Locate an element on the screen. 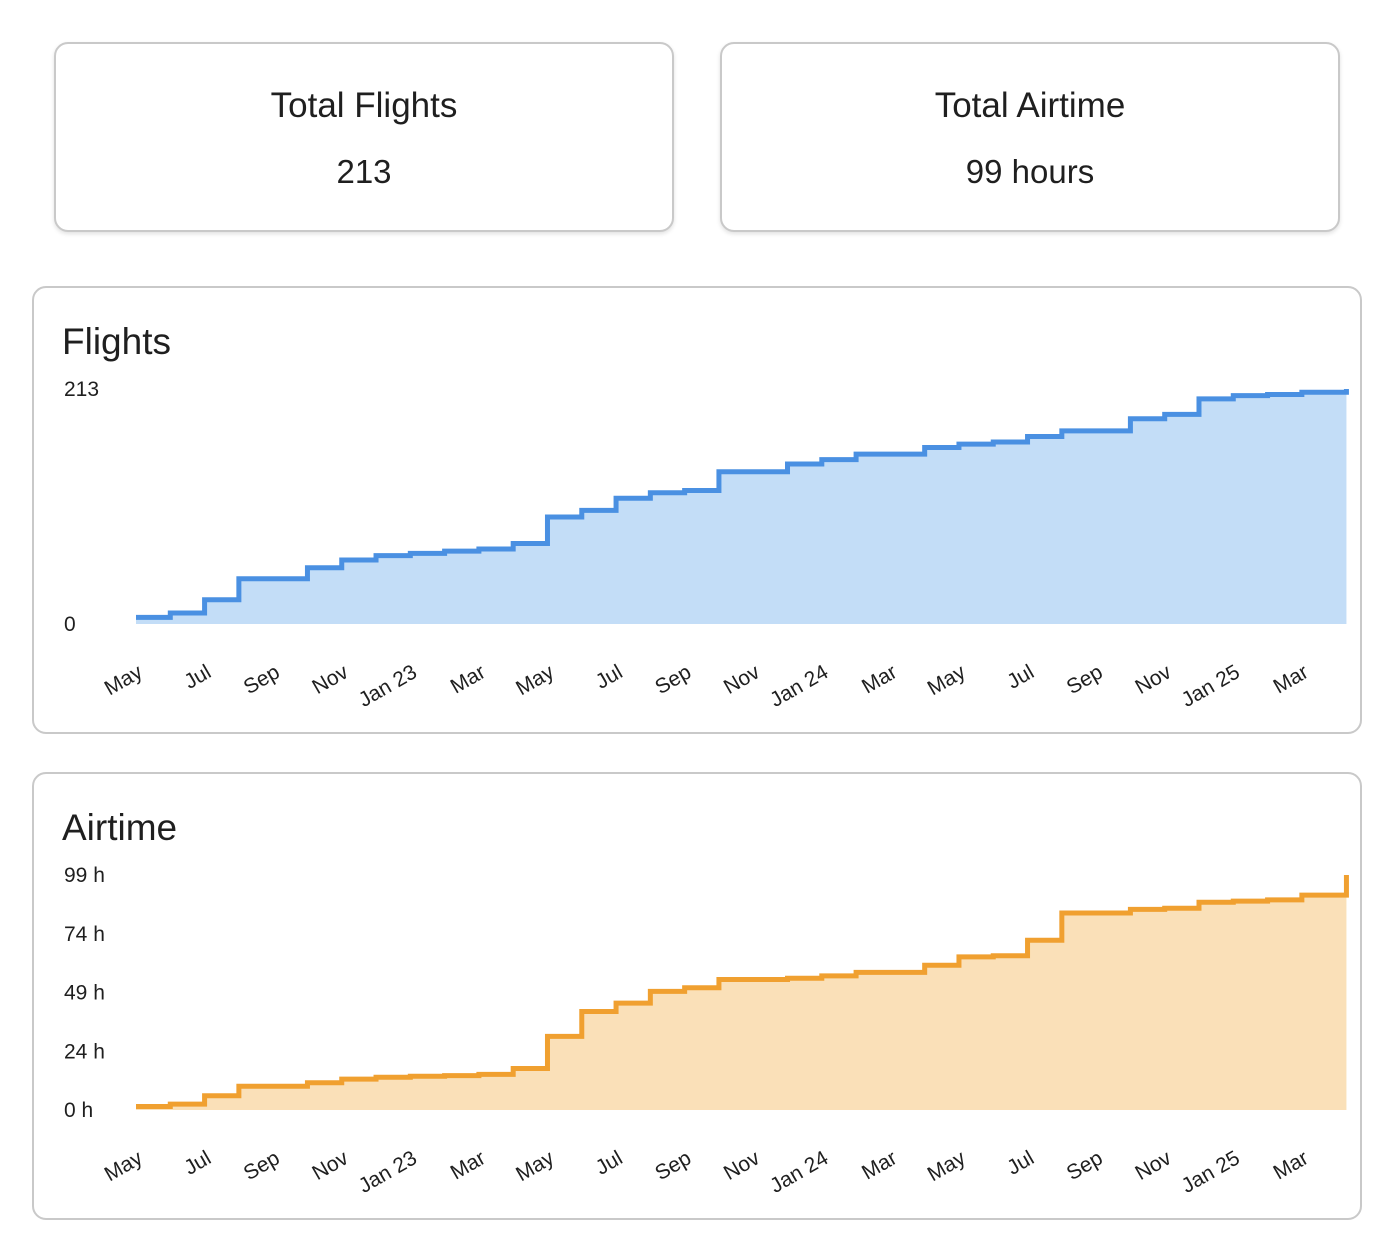  total-flights-card: Total Flights 213 is located at coordinates (364, 137).